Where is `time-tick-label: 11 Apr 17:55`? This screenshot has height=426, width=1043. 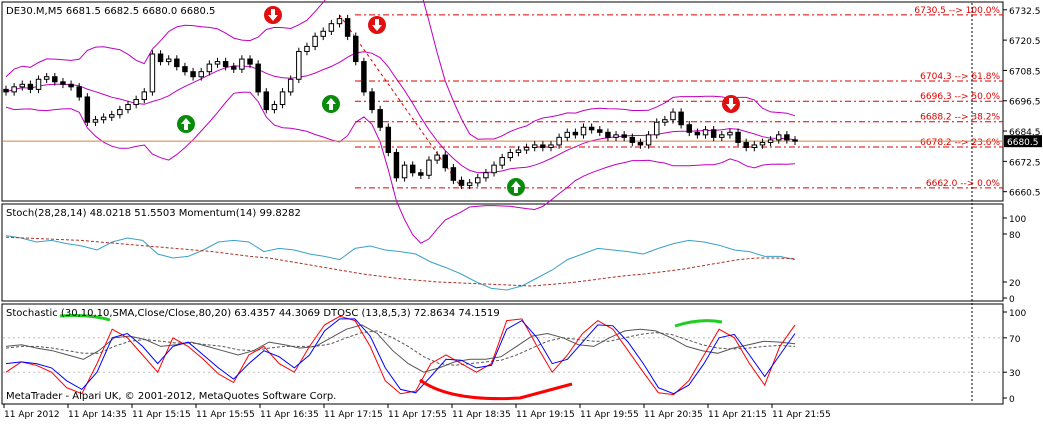 time-tick-label: 11 Apr 17:55 is located at coordinates (417, 415).